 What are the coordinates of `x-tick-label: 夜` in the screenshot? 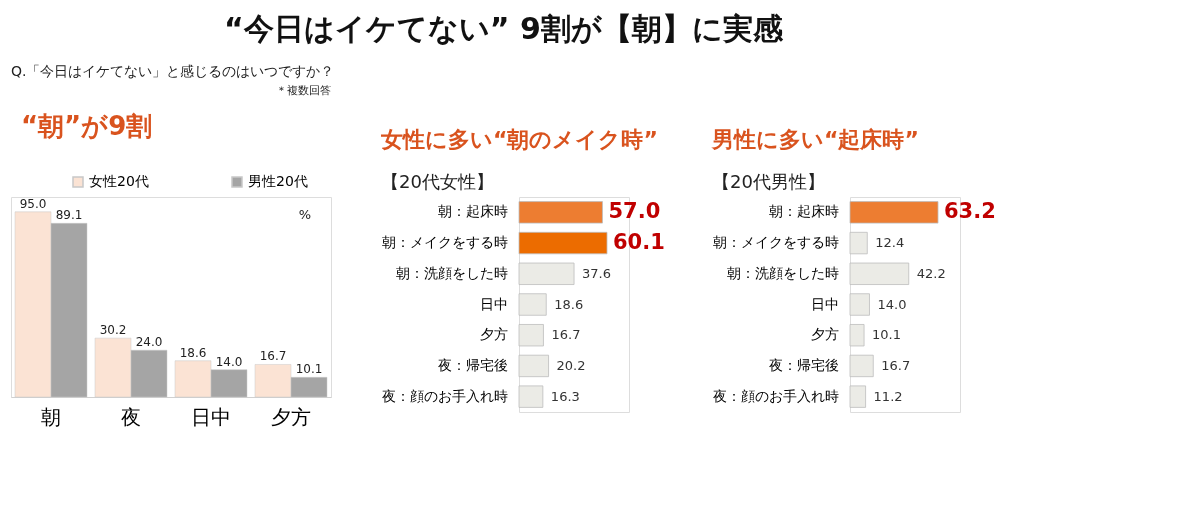 It's located at (131, 416).